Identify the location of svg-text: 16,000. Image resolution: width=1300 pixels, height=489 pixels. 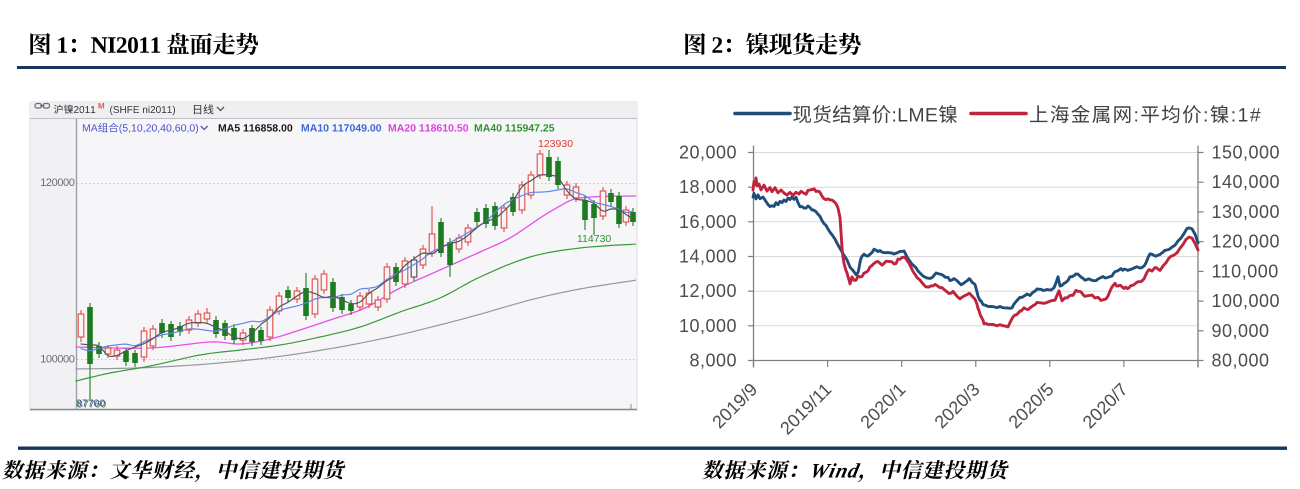
(708, 222).